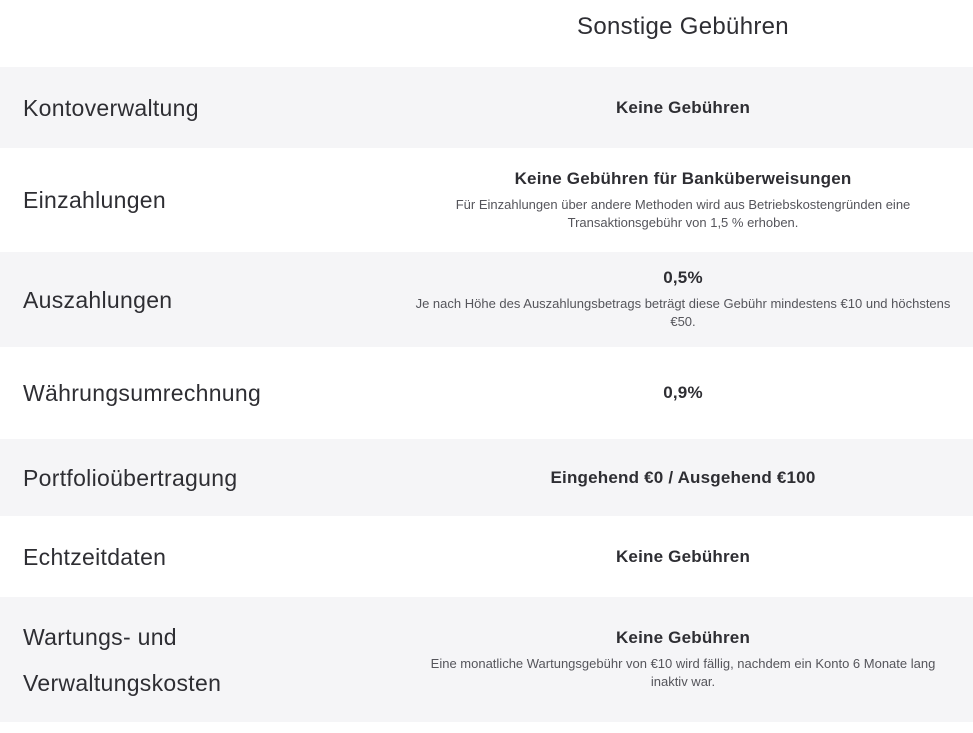 This screenshot has height=733, width=973. What do you see at coordinates (683, 178) in the screenshot?
I see `row-value: Keine Gebühren für Banküberweisungen` at bounding box center [683, 178].